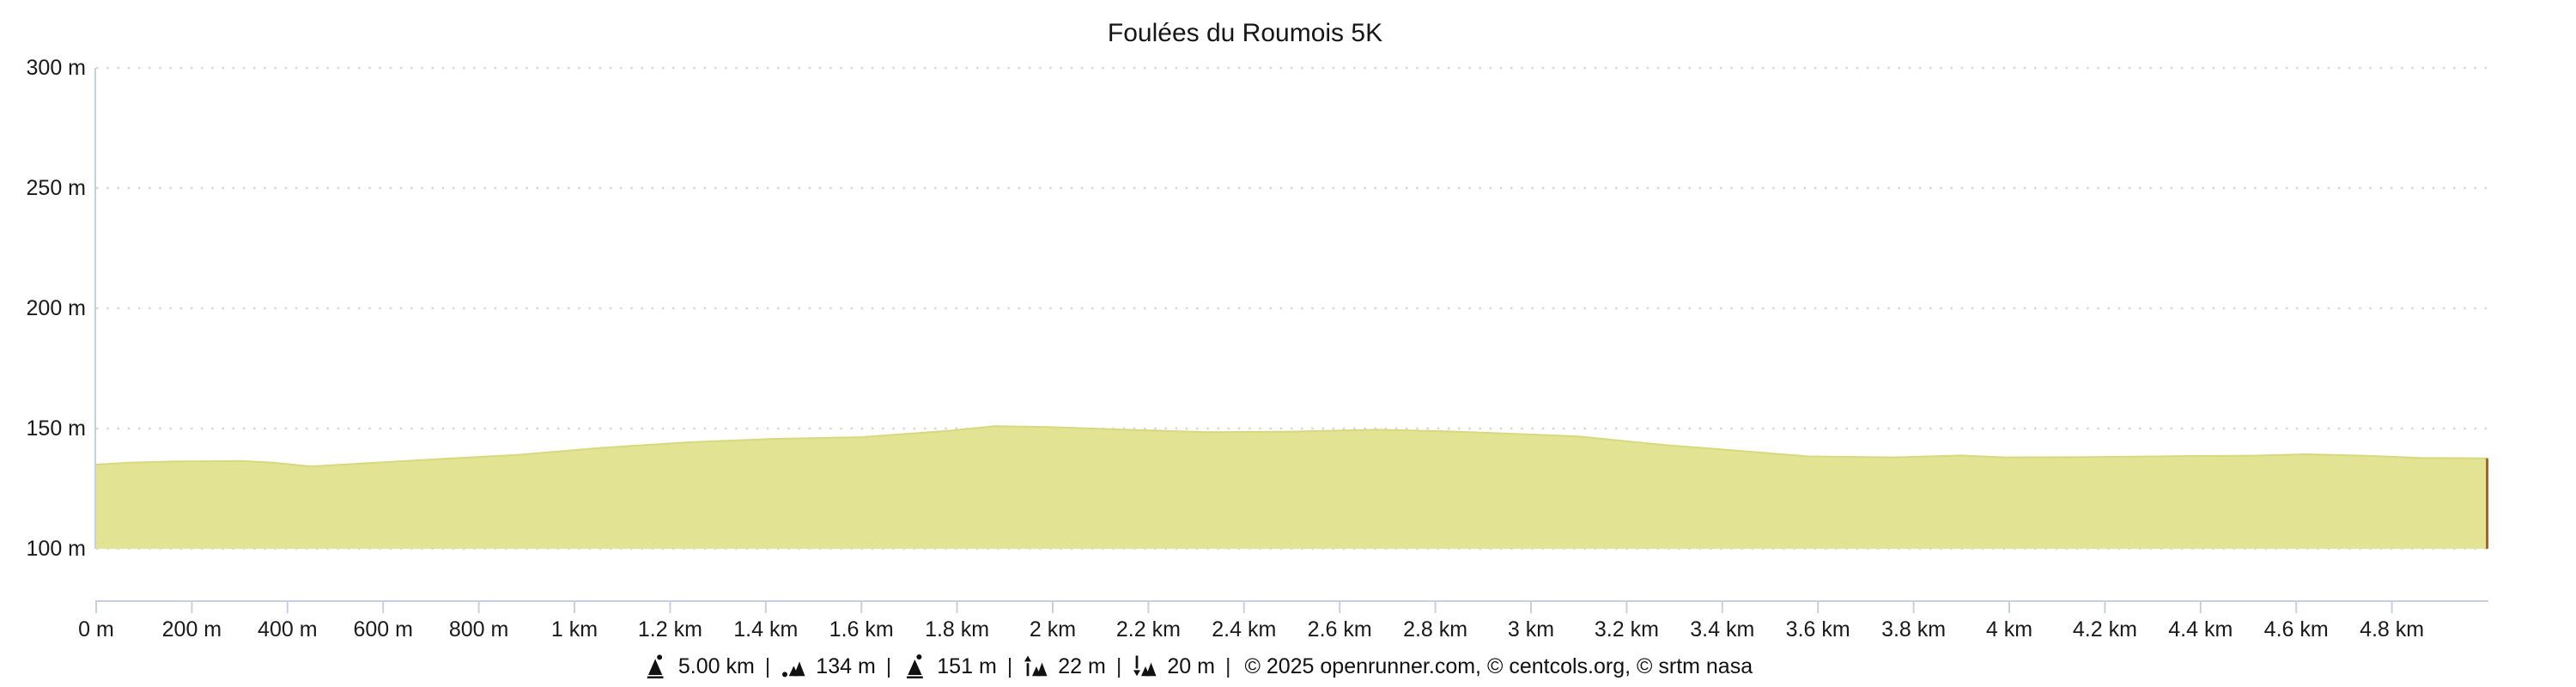 The height and width of the screenshot is (687, 2576). What do you see at coordinates (574, 629) in the screenshot?
I see `x-tick-label: 1 km` at bounding box center [574, 629].